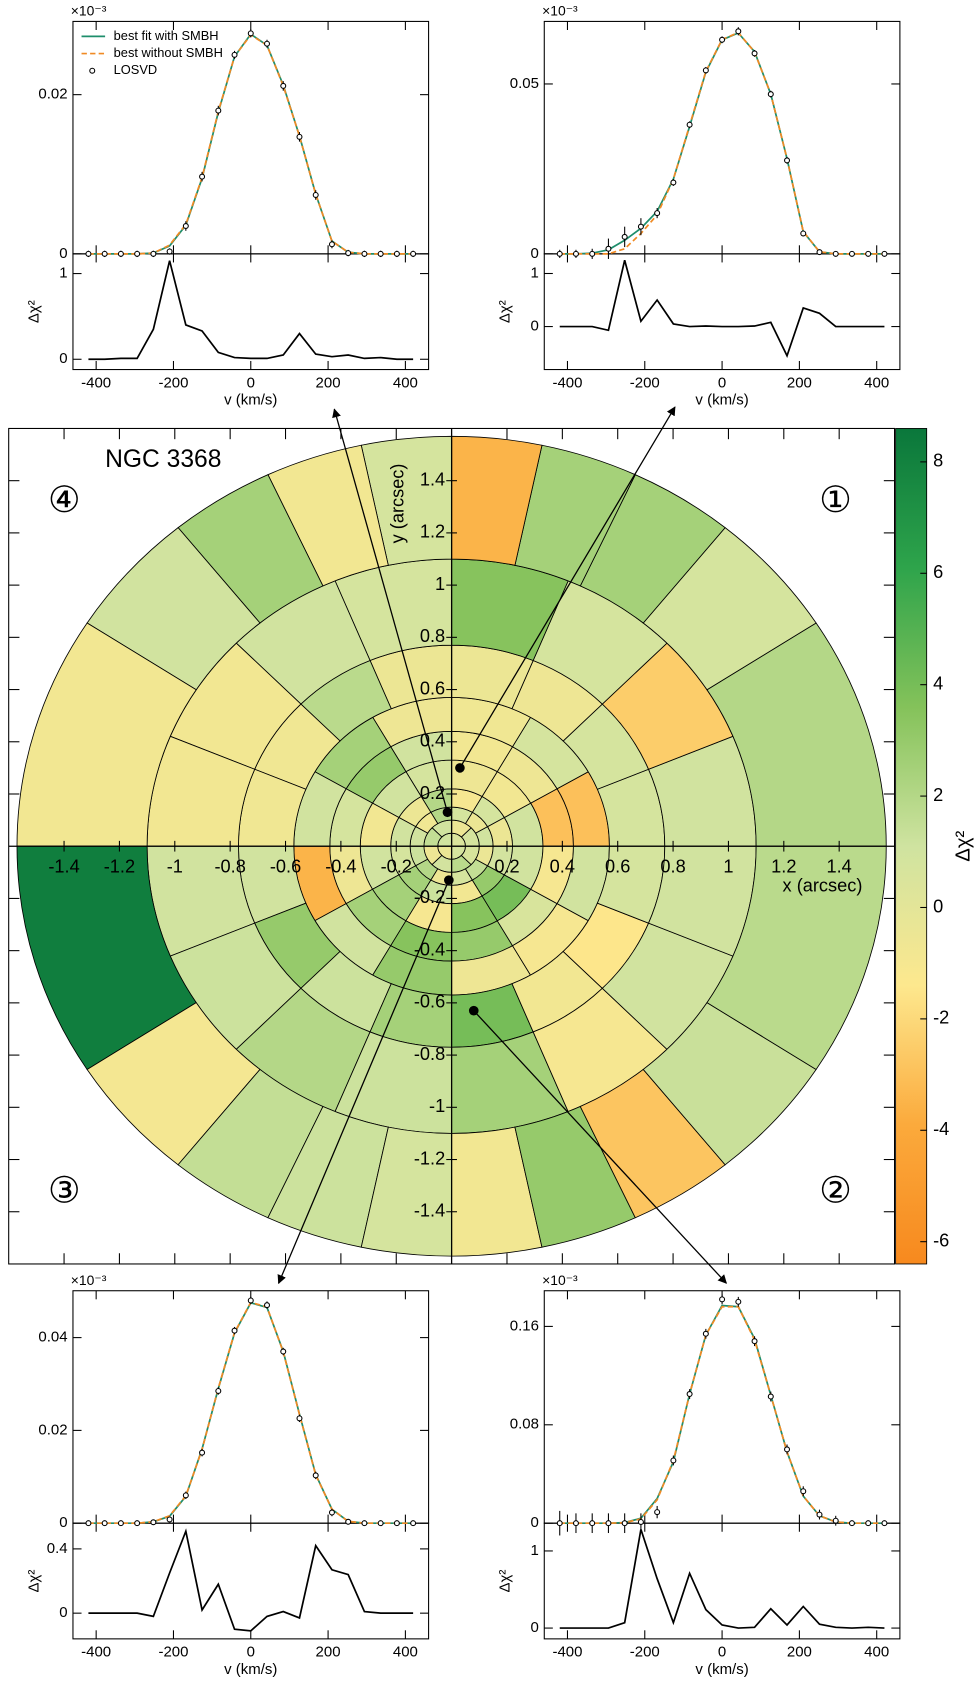 The height and width of the screenshot is (1686, 975). Describe the element at coordinates (429, 897) in the screenshot. I see `y-tick-label: -0.2` at that location.